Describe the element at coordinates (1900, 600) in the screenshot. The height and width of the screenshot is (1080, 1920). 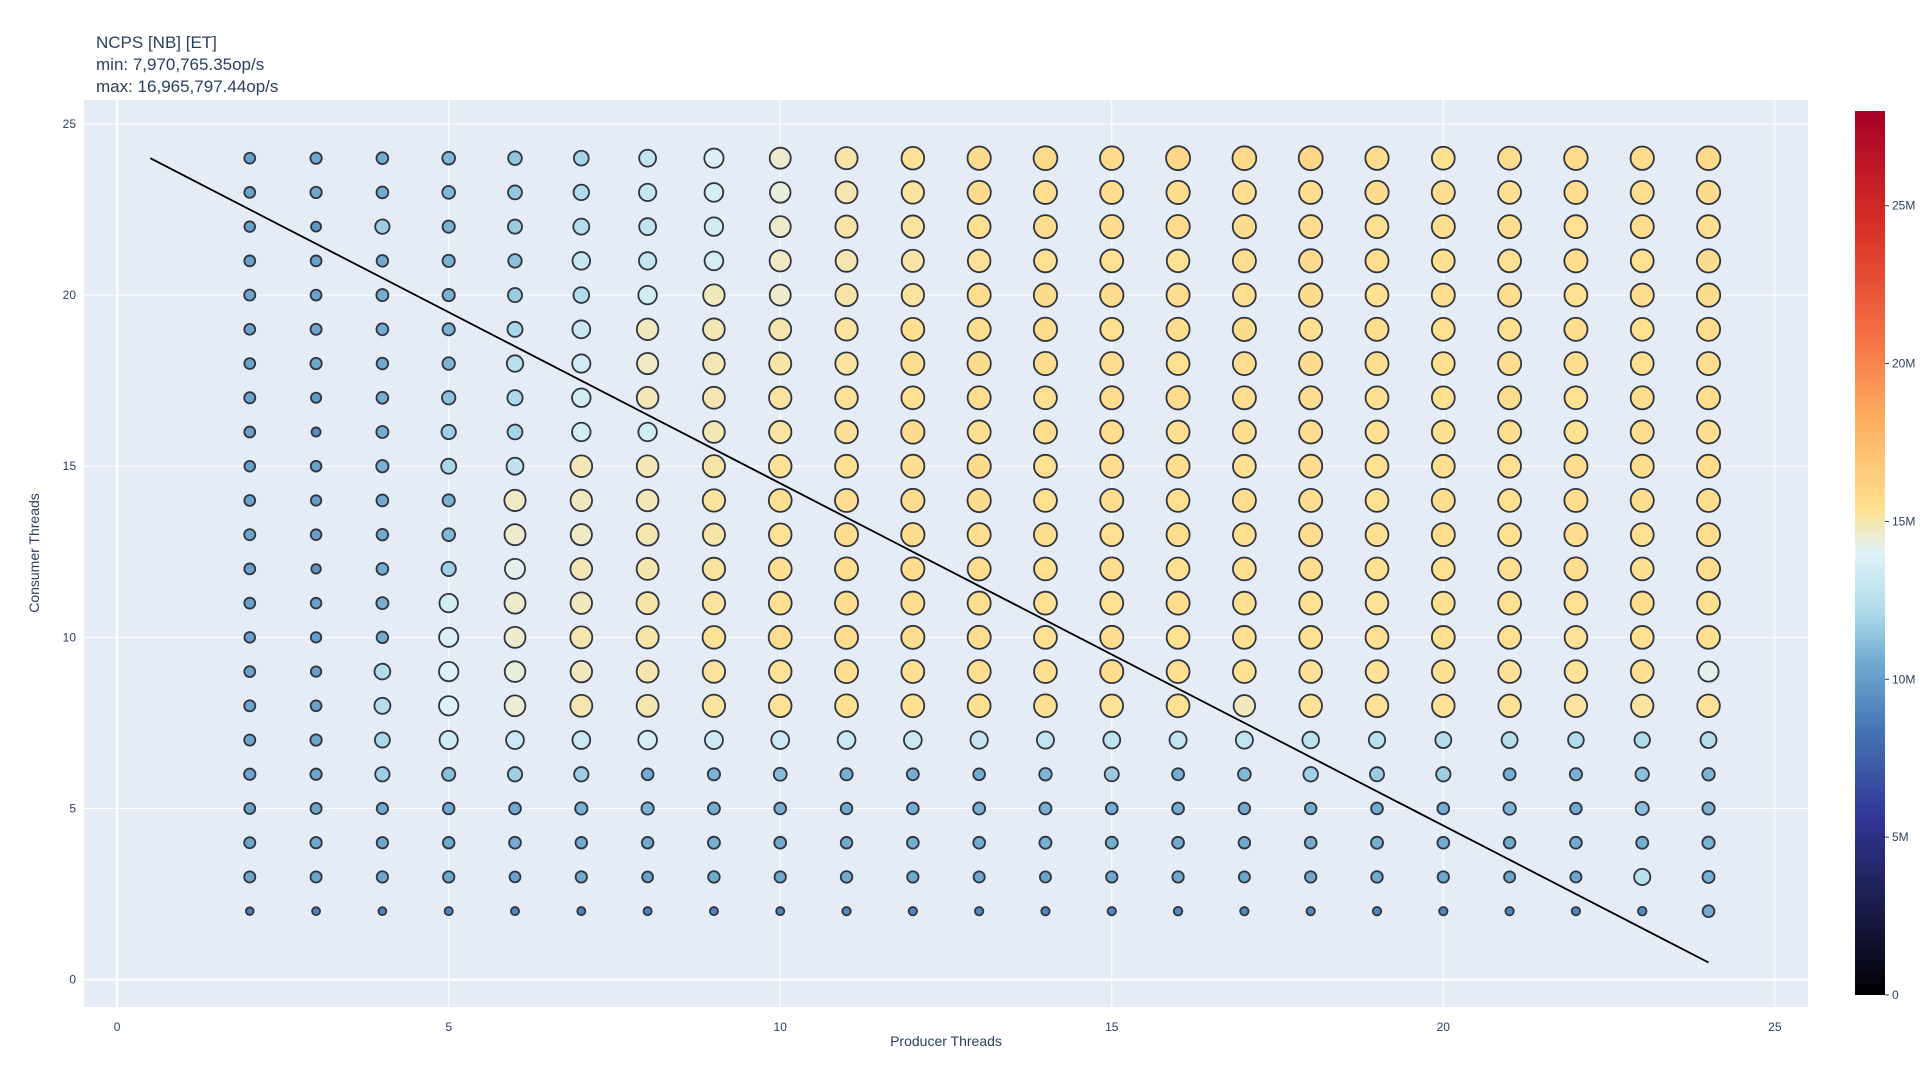
I see `colorbar-ticks: 0 5M 10M 15M 20M 25M` at that location.